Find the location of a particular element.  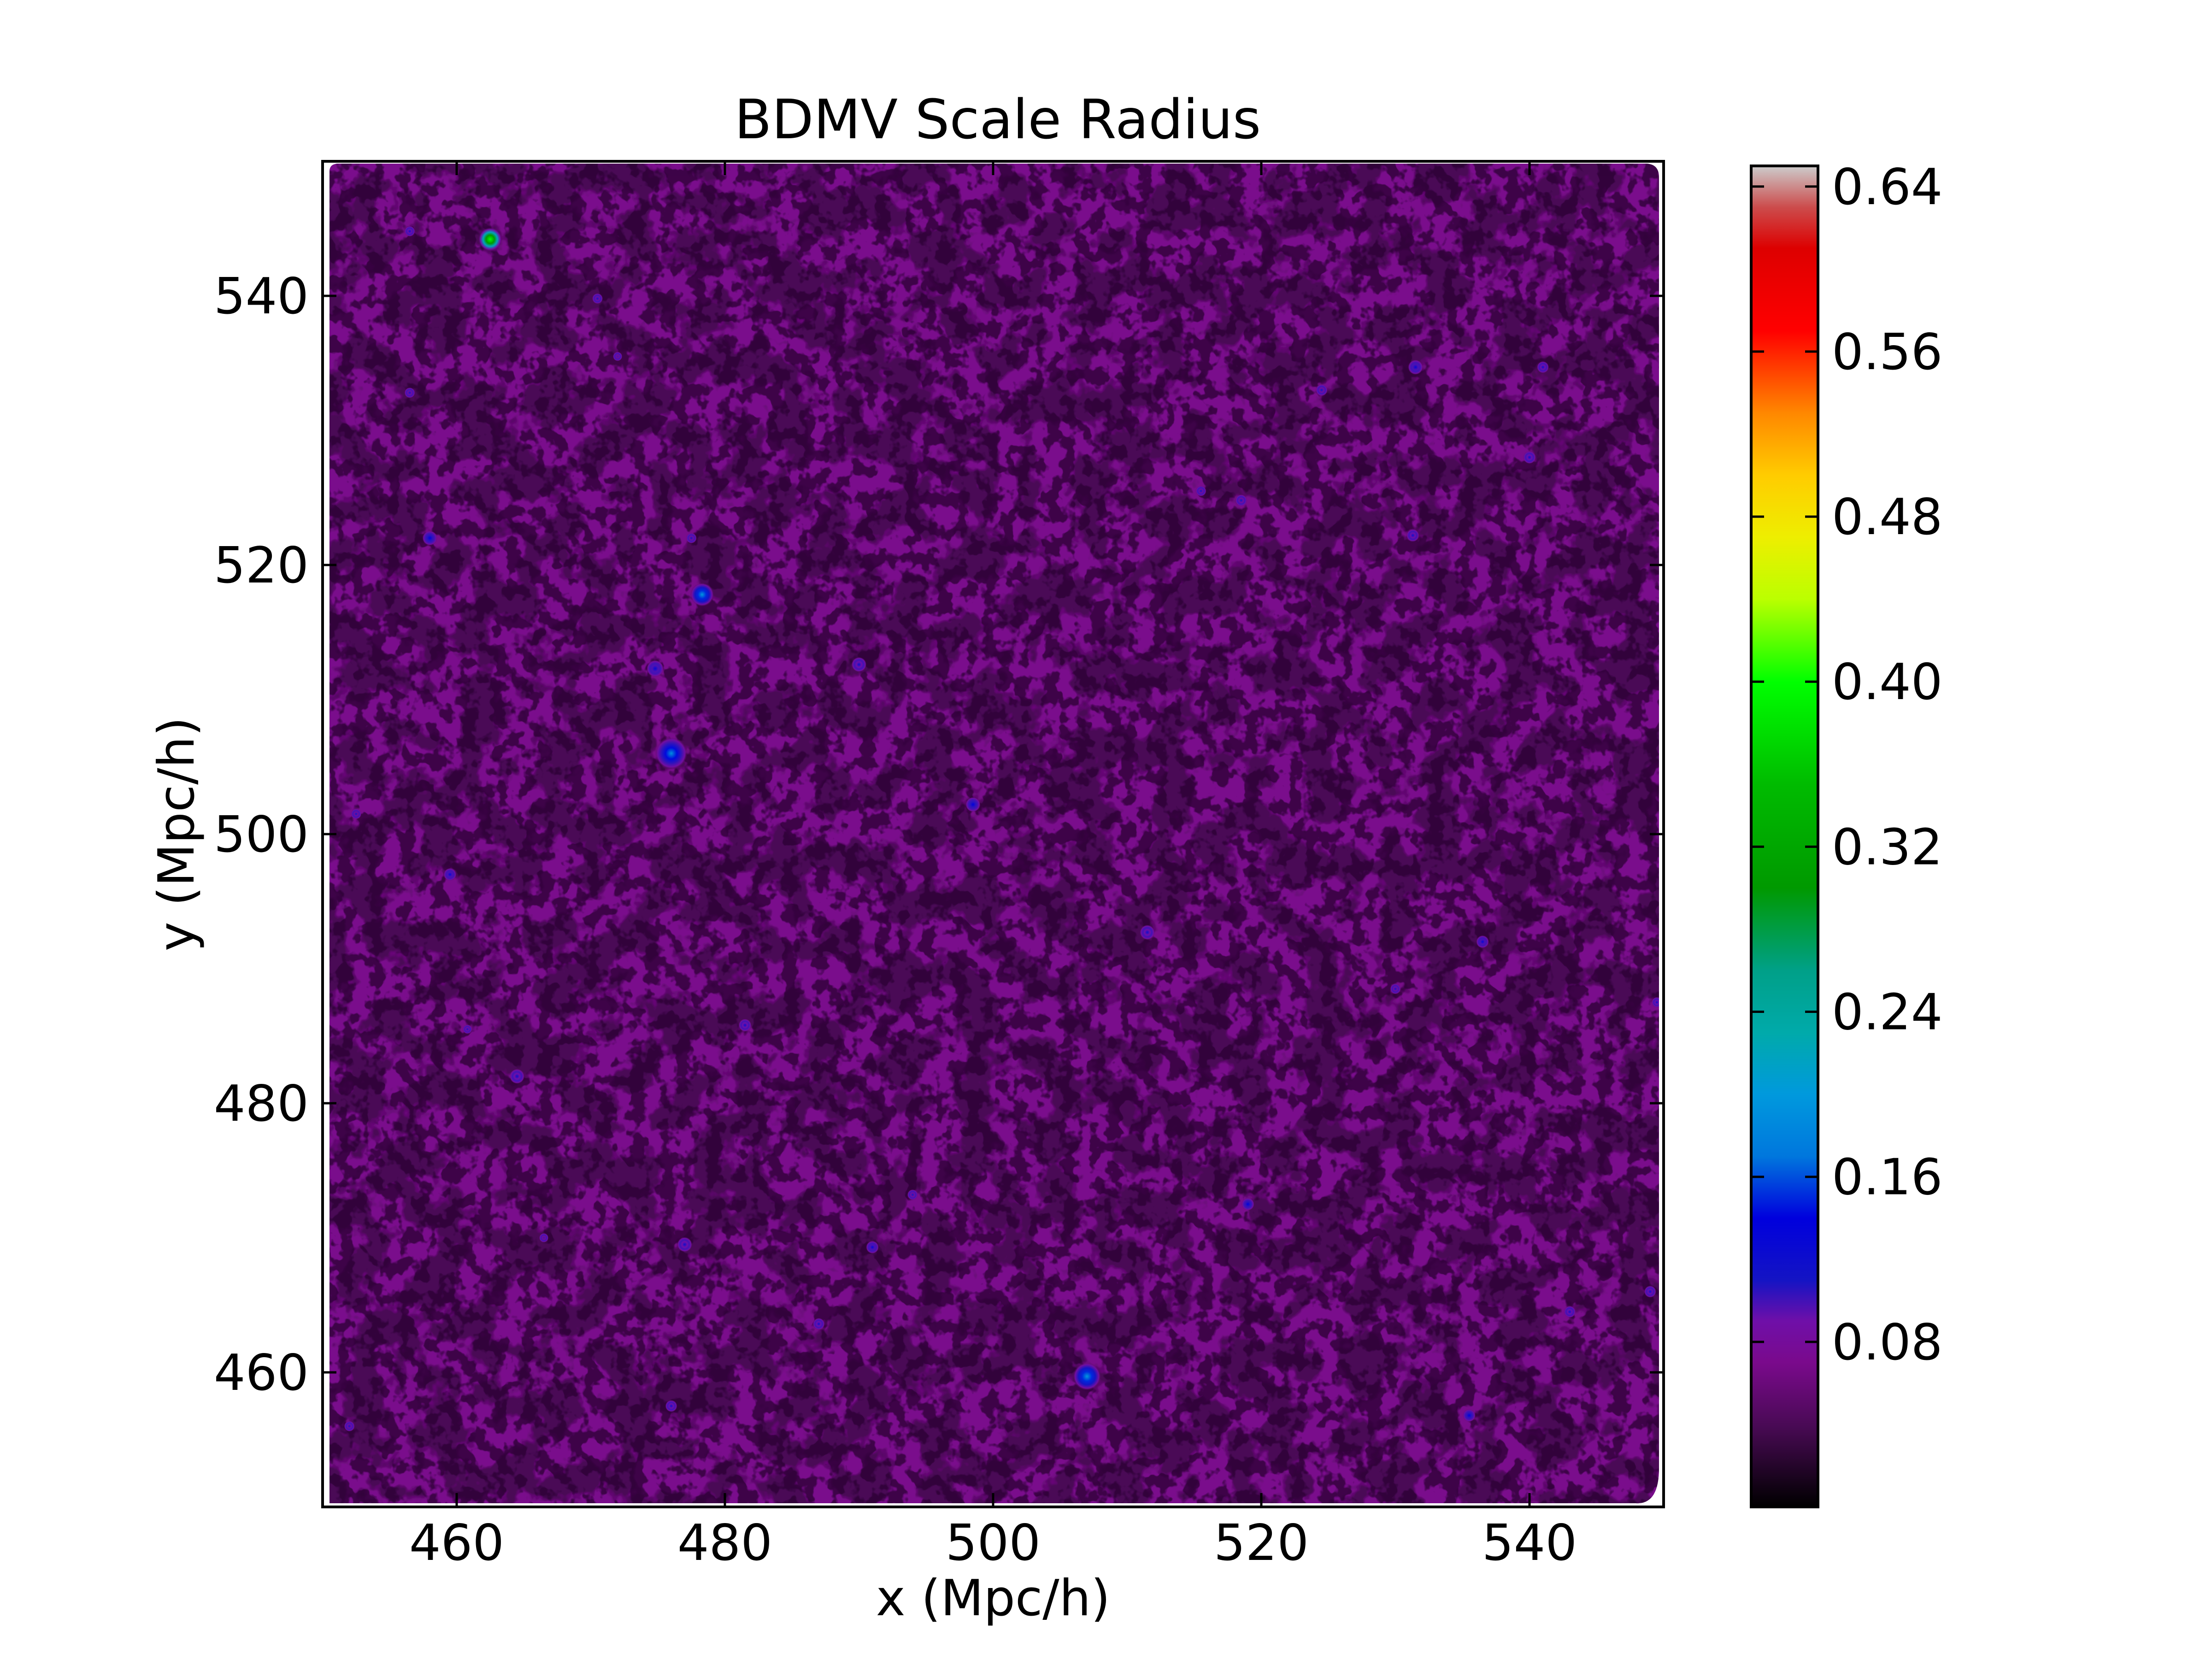

colorbar-fill is located at coordinates (1784, 836).